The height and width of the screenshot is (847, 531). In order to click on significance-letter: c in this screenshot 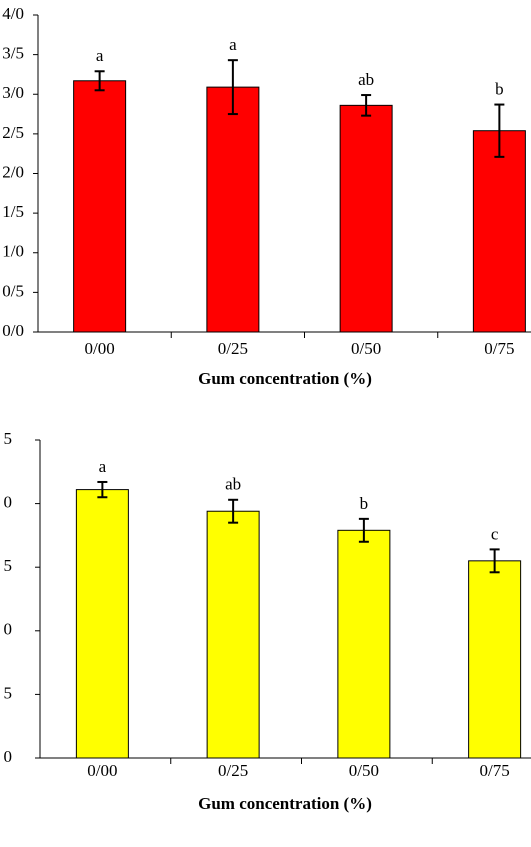, I will do `click(495, 533)`.